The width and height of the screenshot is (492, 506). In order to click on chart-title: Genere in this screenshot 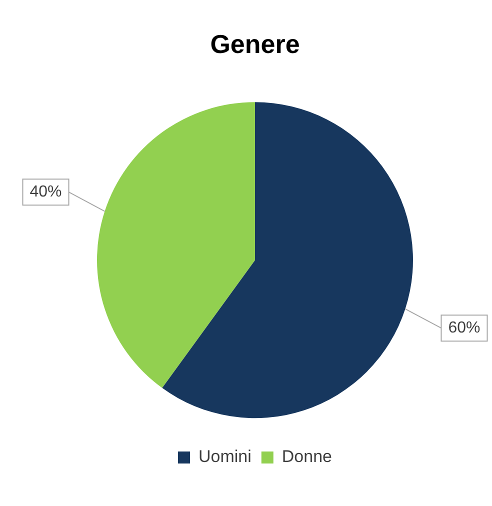, I will do `click(255, 43)`.